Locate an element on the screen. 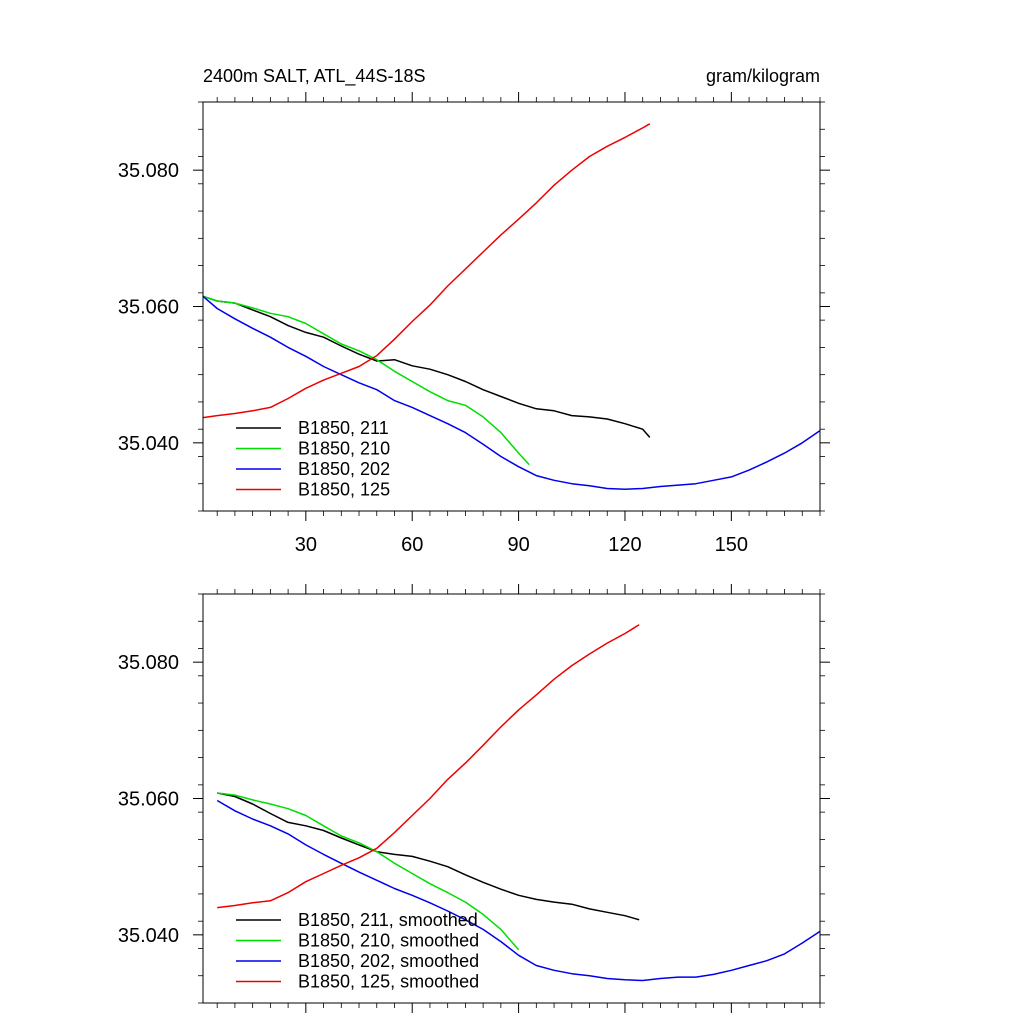 This screenshot has height=1024, width=1024. legend-label: B1850, 125, smoothed is located at coordinates (388, 982).